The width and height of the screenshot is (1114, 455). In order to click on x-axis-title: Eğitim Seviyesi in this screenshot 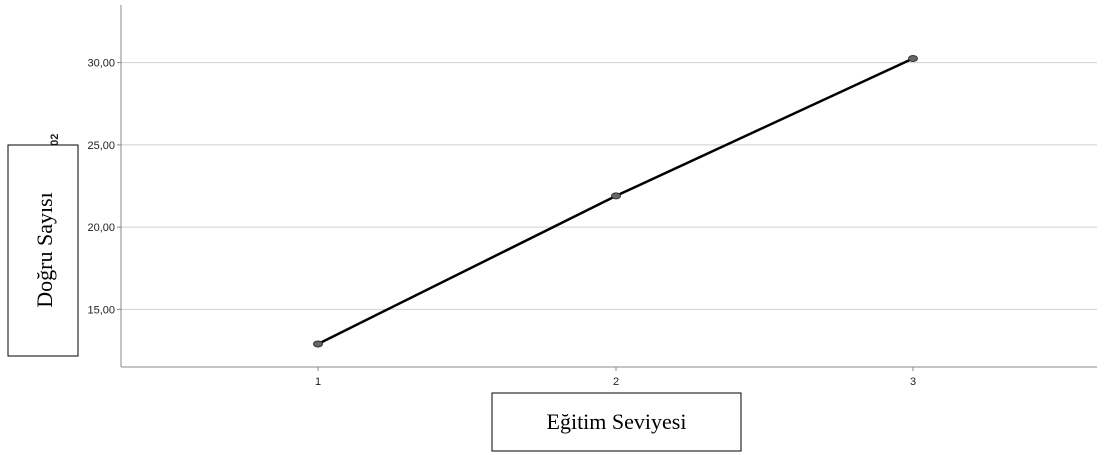, I will do `click(617, 421)`.